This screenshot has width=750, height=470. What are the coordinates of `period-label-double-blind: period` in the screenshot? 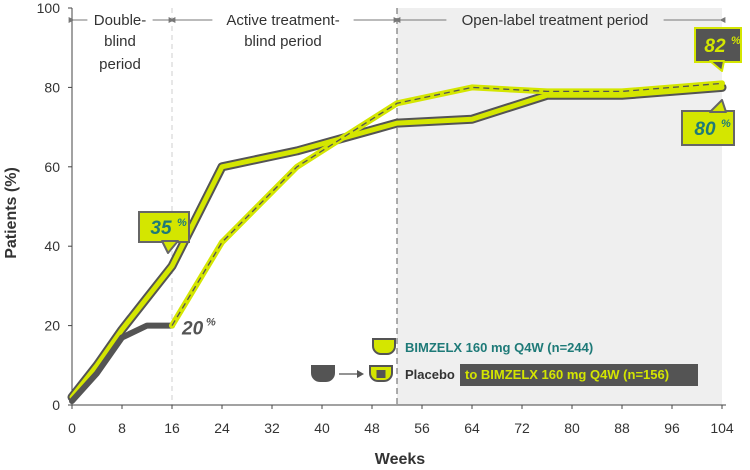 It's located at (120, 64).